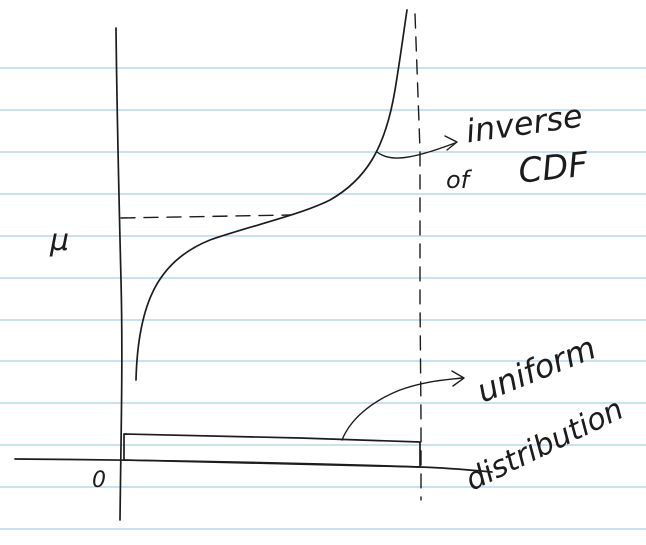 Image resolution: width=646 pixels, height=545 pixels. I want to click on uniform-label-line1: uniform, so click(536, 369).